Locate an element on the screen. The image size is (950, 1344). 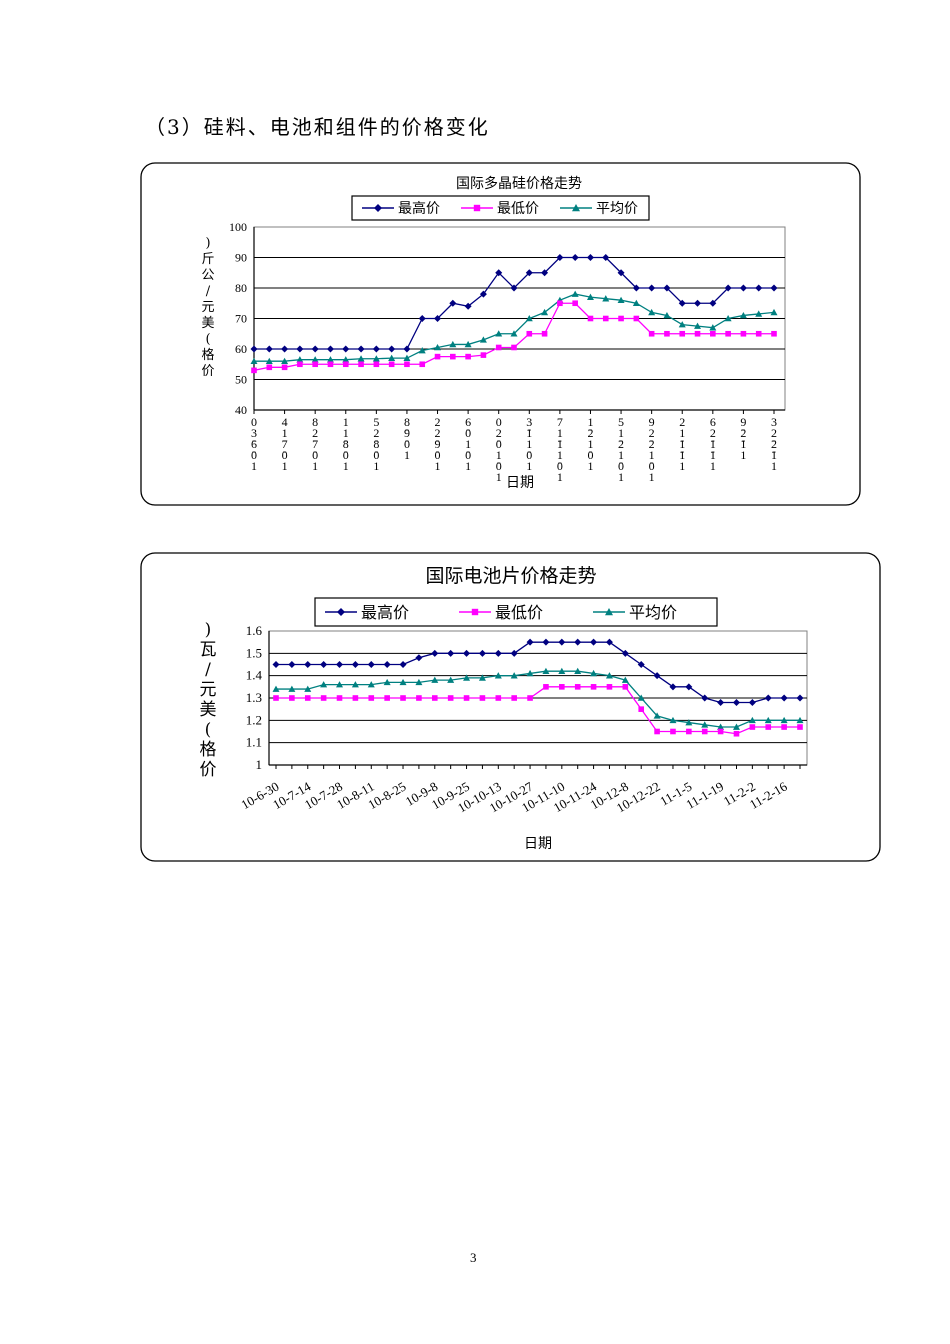
x-tick-char: 6 is located at coordinates (713, 422).